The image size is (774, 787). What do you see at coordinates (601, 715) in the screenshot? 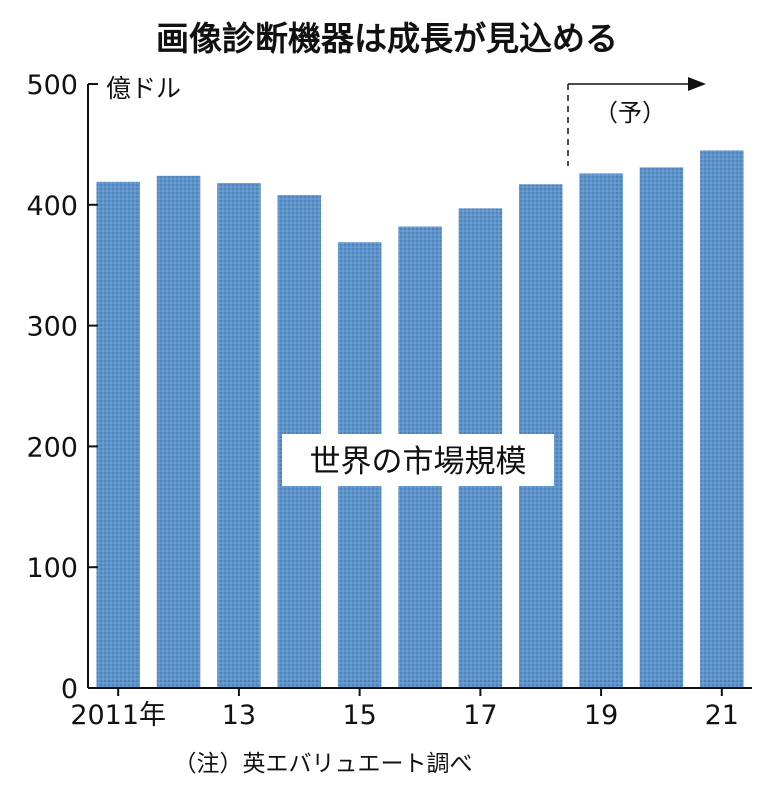
I see `x-tick-label: 19` at bounding box center [601, 715].